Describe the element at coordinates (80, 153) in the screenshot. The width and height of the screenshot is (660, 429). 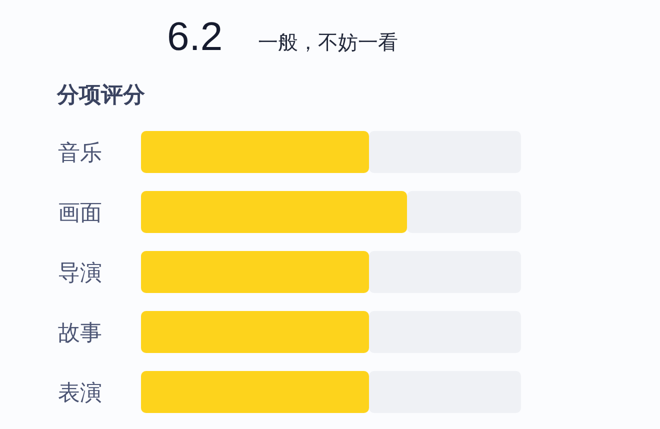
I see `y-tick-label: 音乐` at that location.